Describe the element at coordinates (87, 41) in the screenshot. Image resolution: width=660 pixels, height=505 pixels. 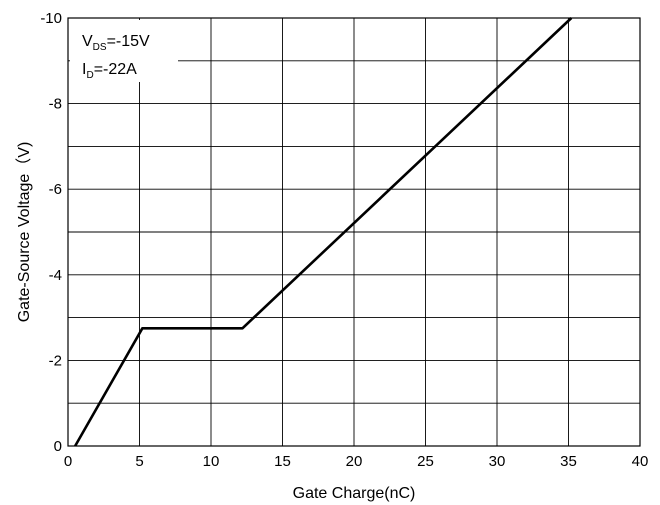
I see `vds-symbol: V` at that location.